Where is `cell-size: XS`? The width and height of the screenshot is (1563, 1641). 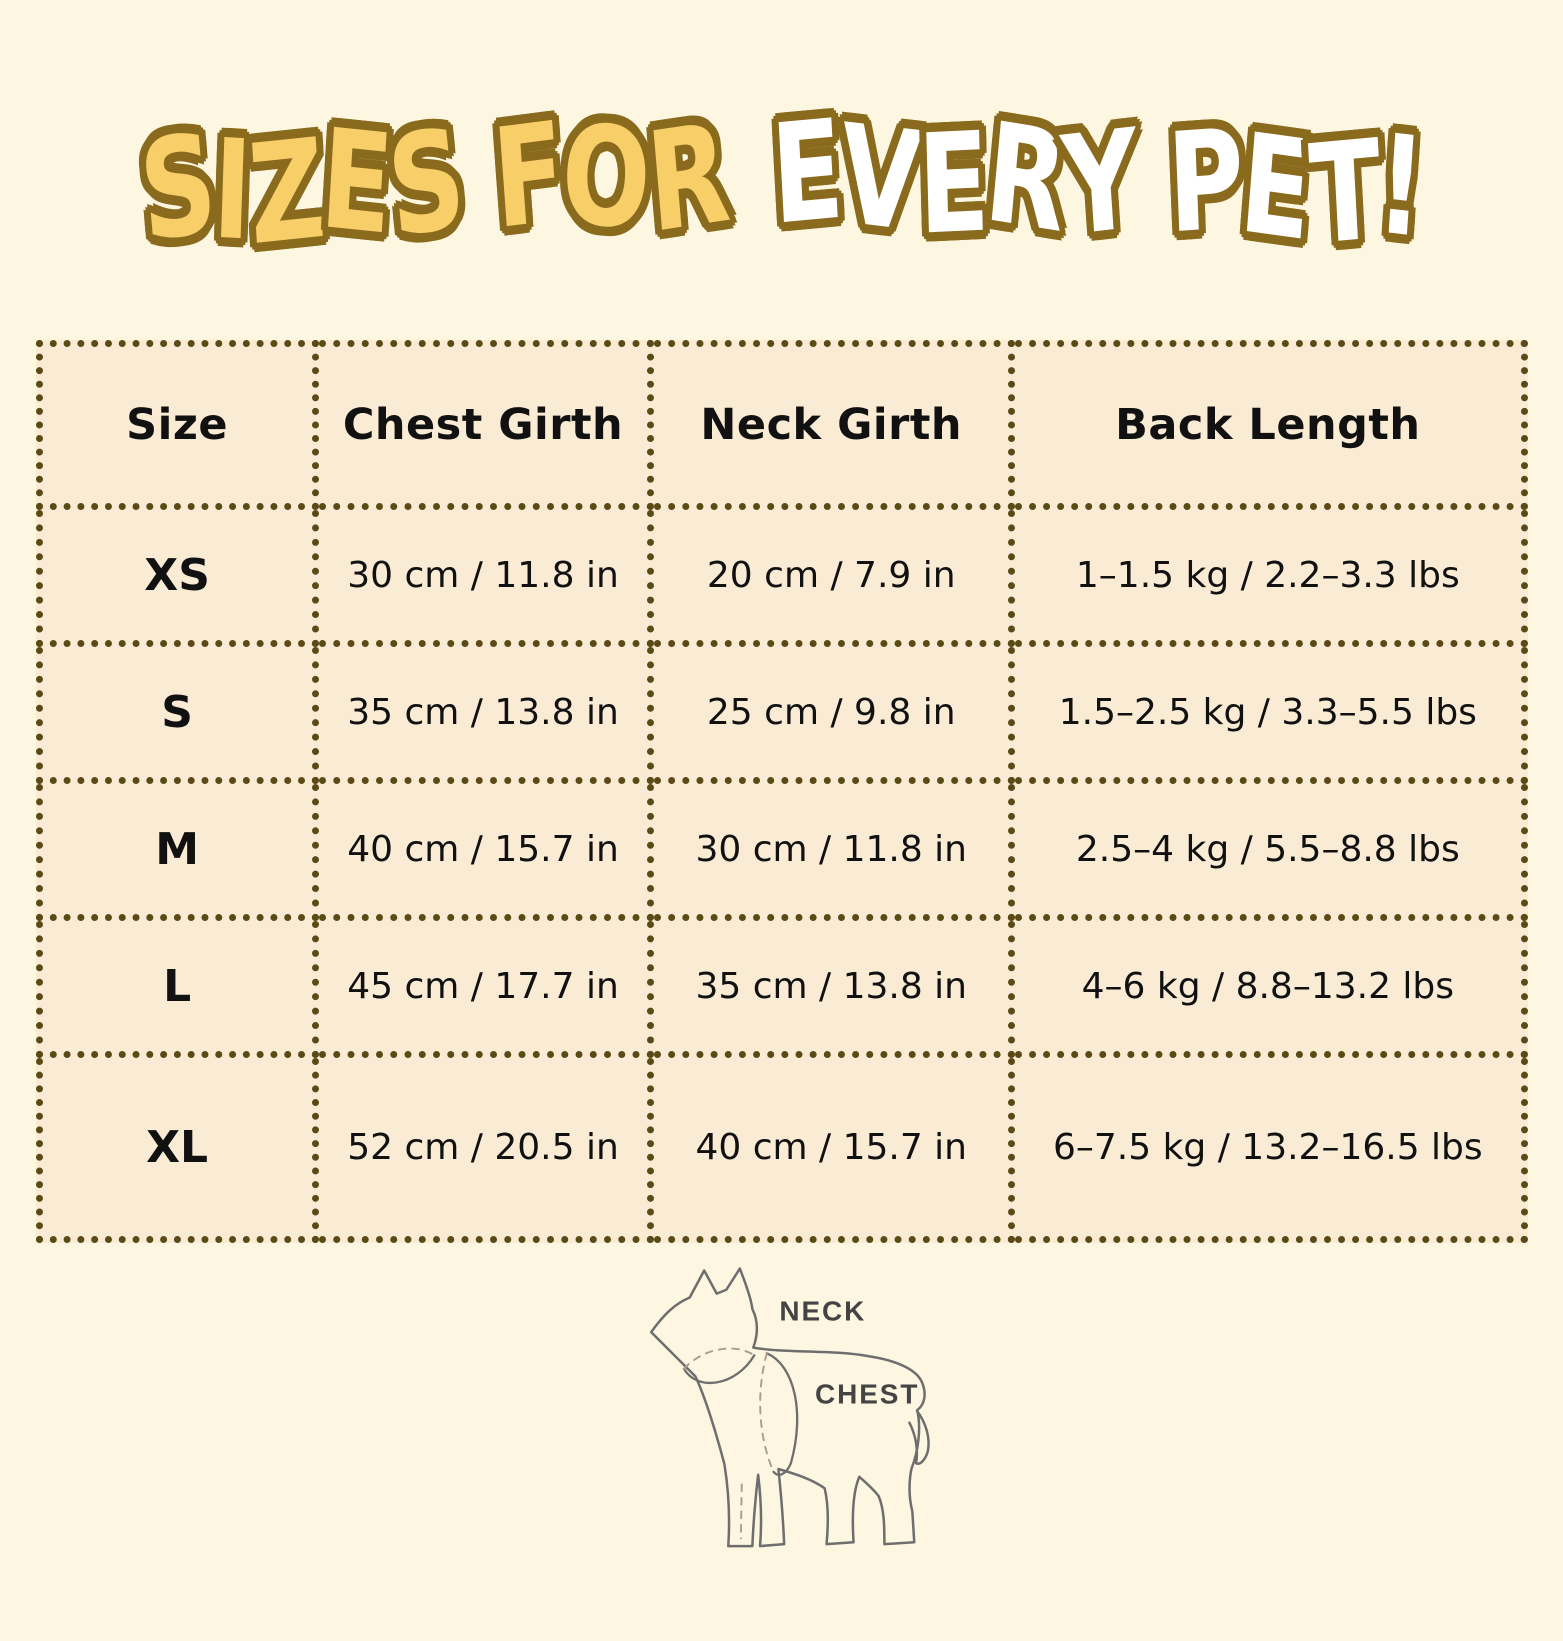 cell-size: XS is located at coordinates (177, 575).